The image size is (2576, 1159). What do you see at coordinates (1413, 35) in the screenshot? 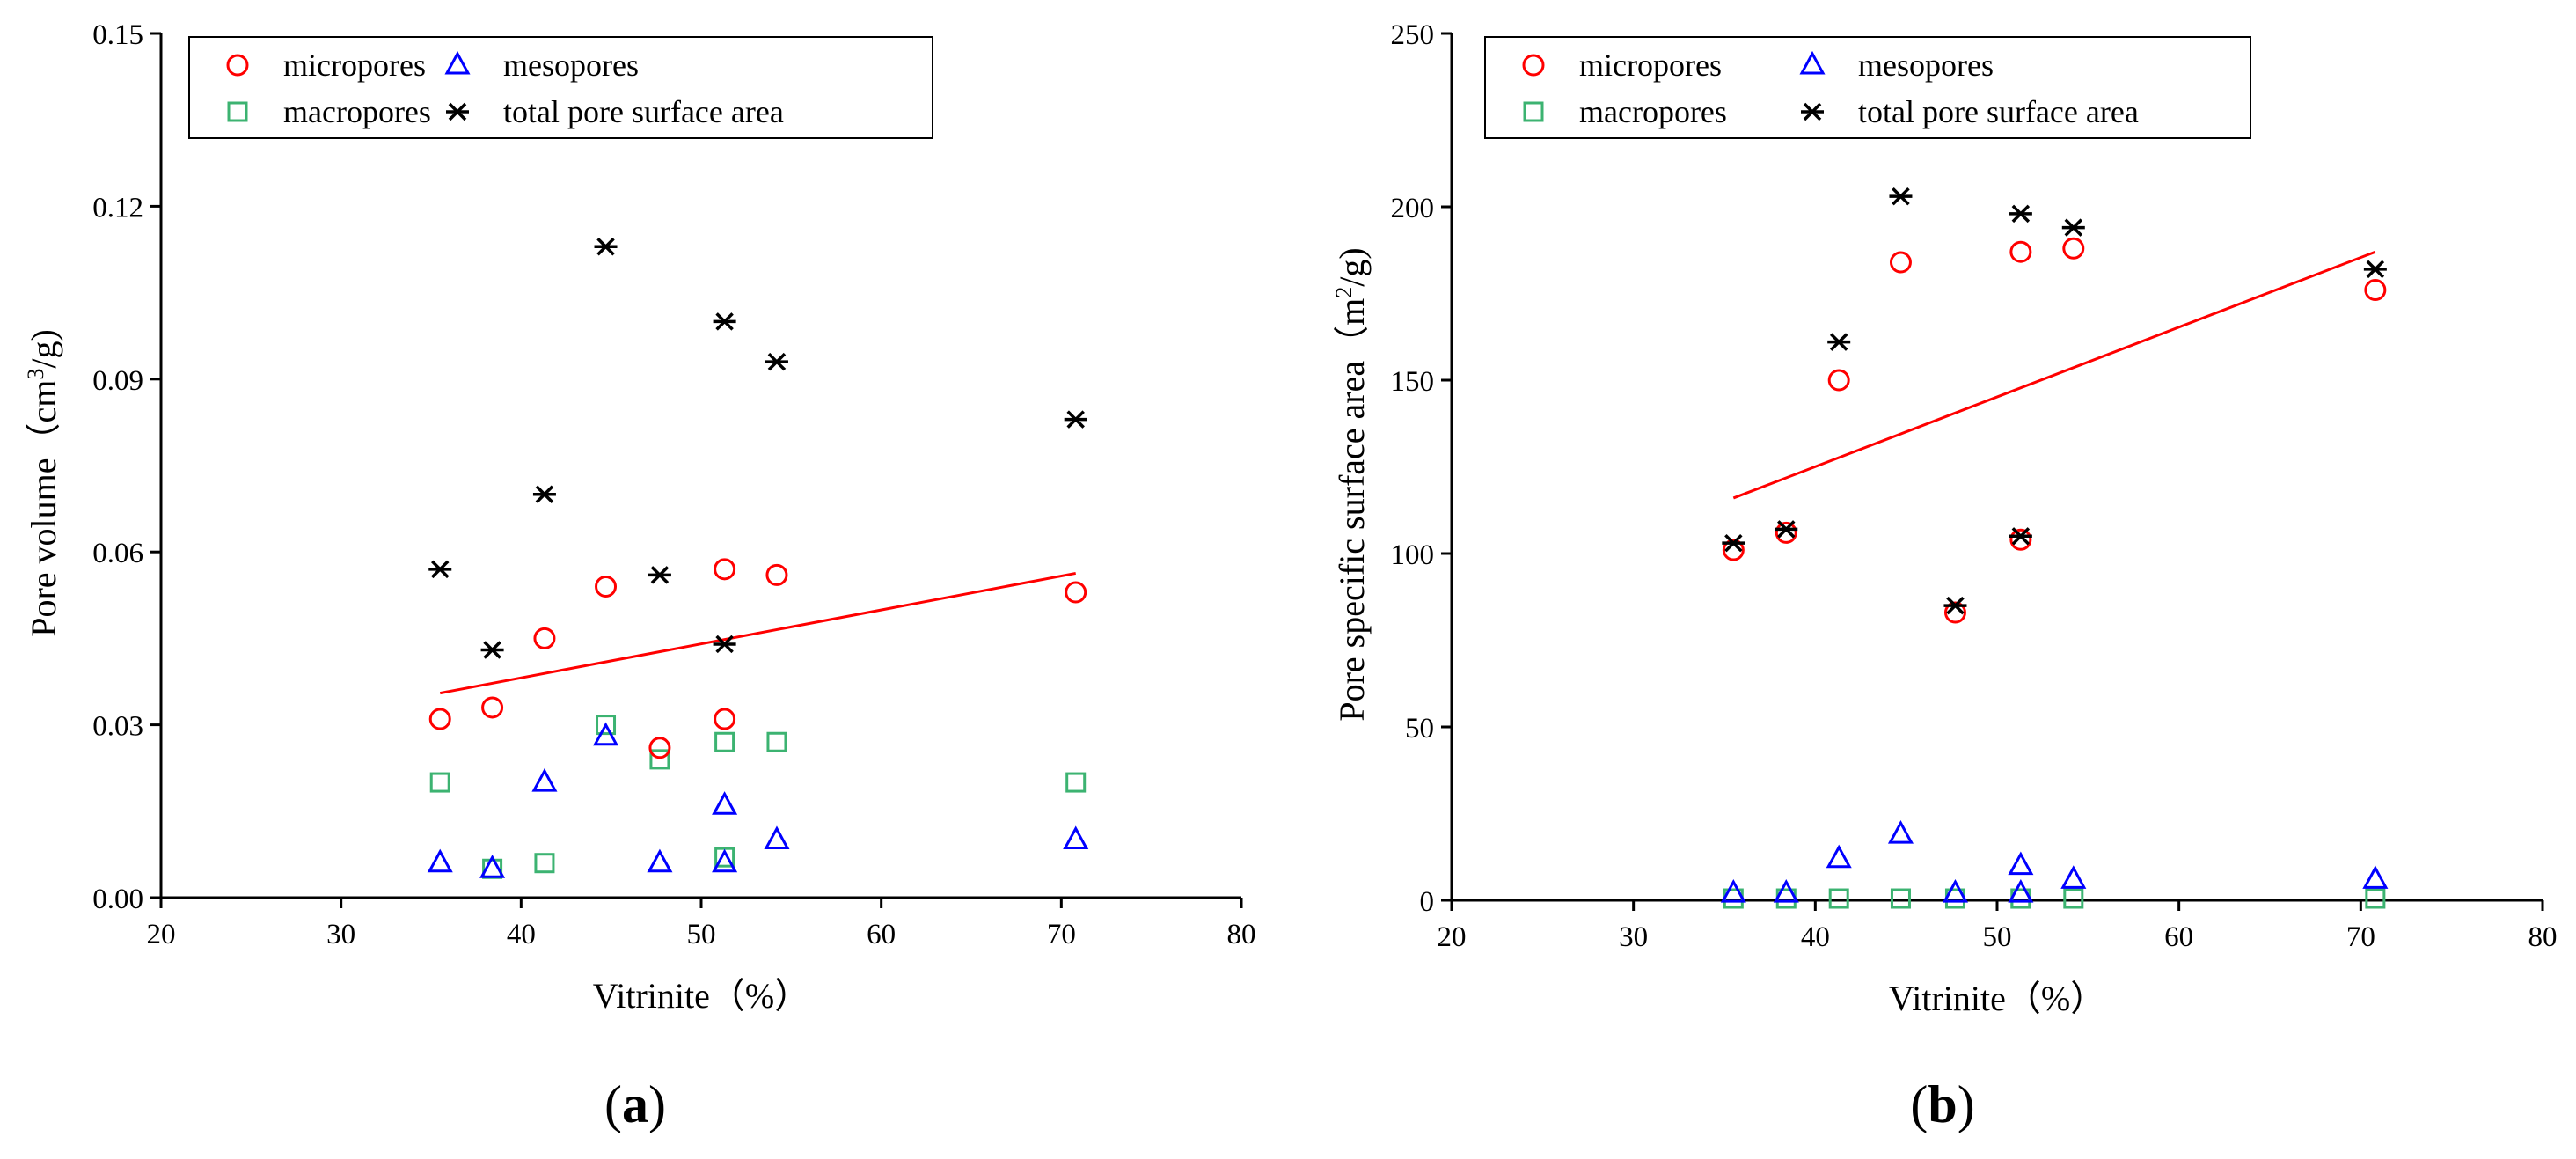
I see `y-tick-label: 250` at bounding box center [1413, 35].